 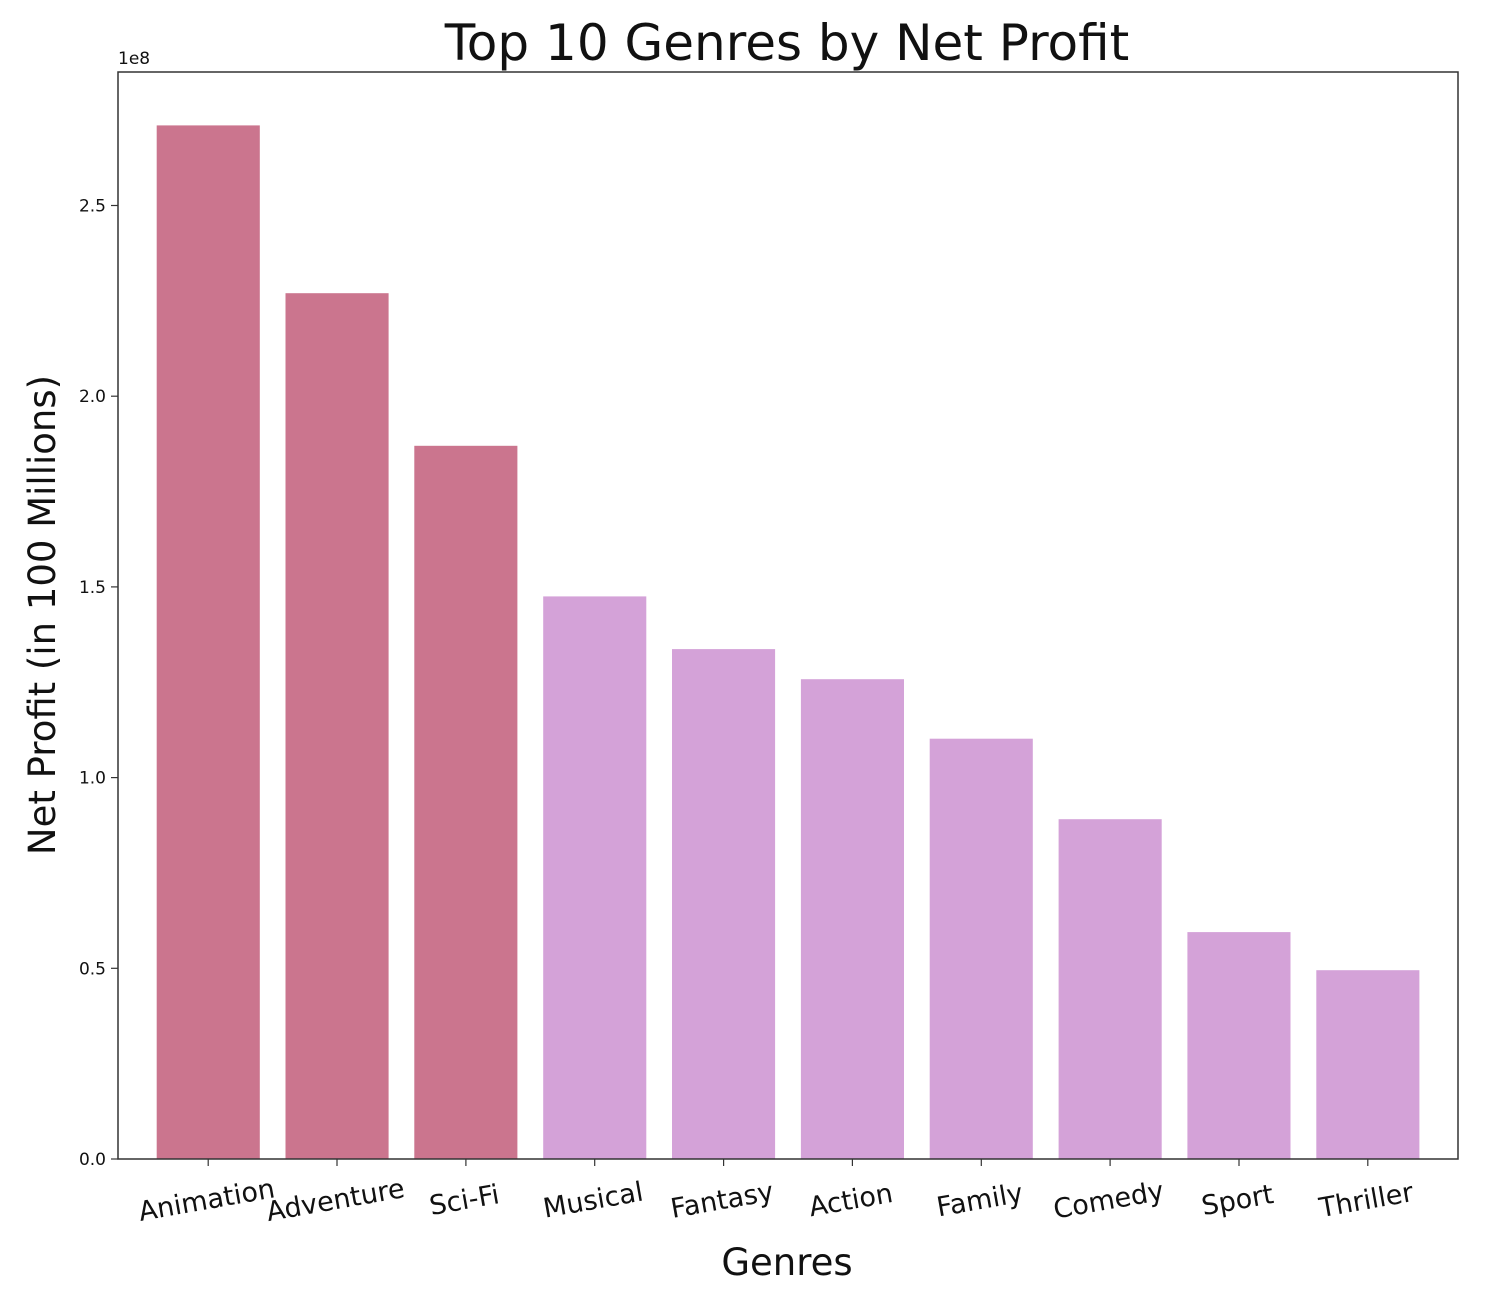 What do you see at coordinates (466, 802) in the screenshot?
I see `bar-sci-fi` at bounding box center [466, 802].